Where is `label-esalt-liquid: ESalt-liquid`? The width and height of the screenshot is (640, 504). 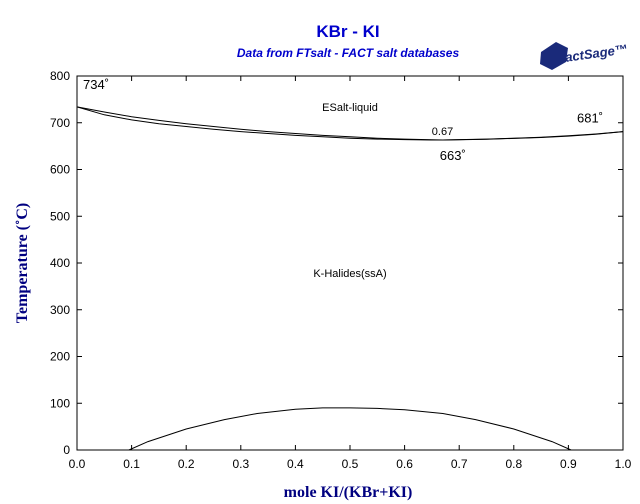 label-esalt-liquid: ESalt-liquid is located at coordinates (350, 108).